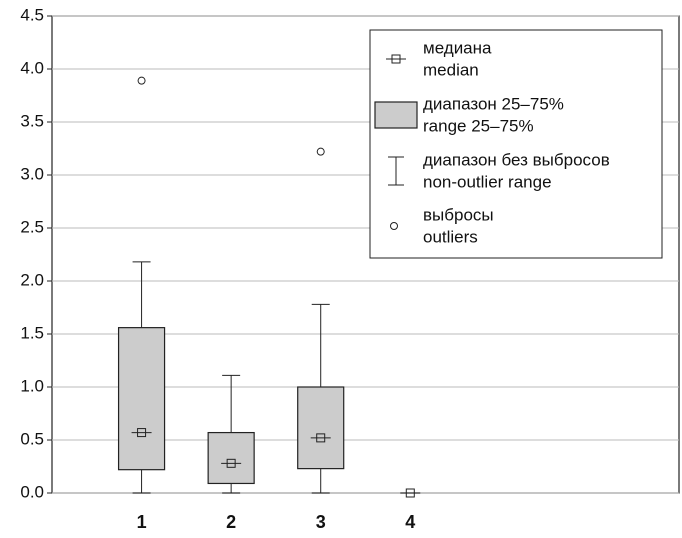  Describe the element at coordinates (478, 125) in the screenshot. I see `legend-label: range 25–75%` at that location.